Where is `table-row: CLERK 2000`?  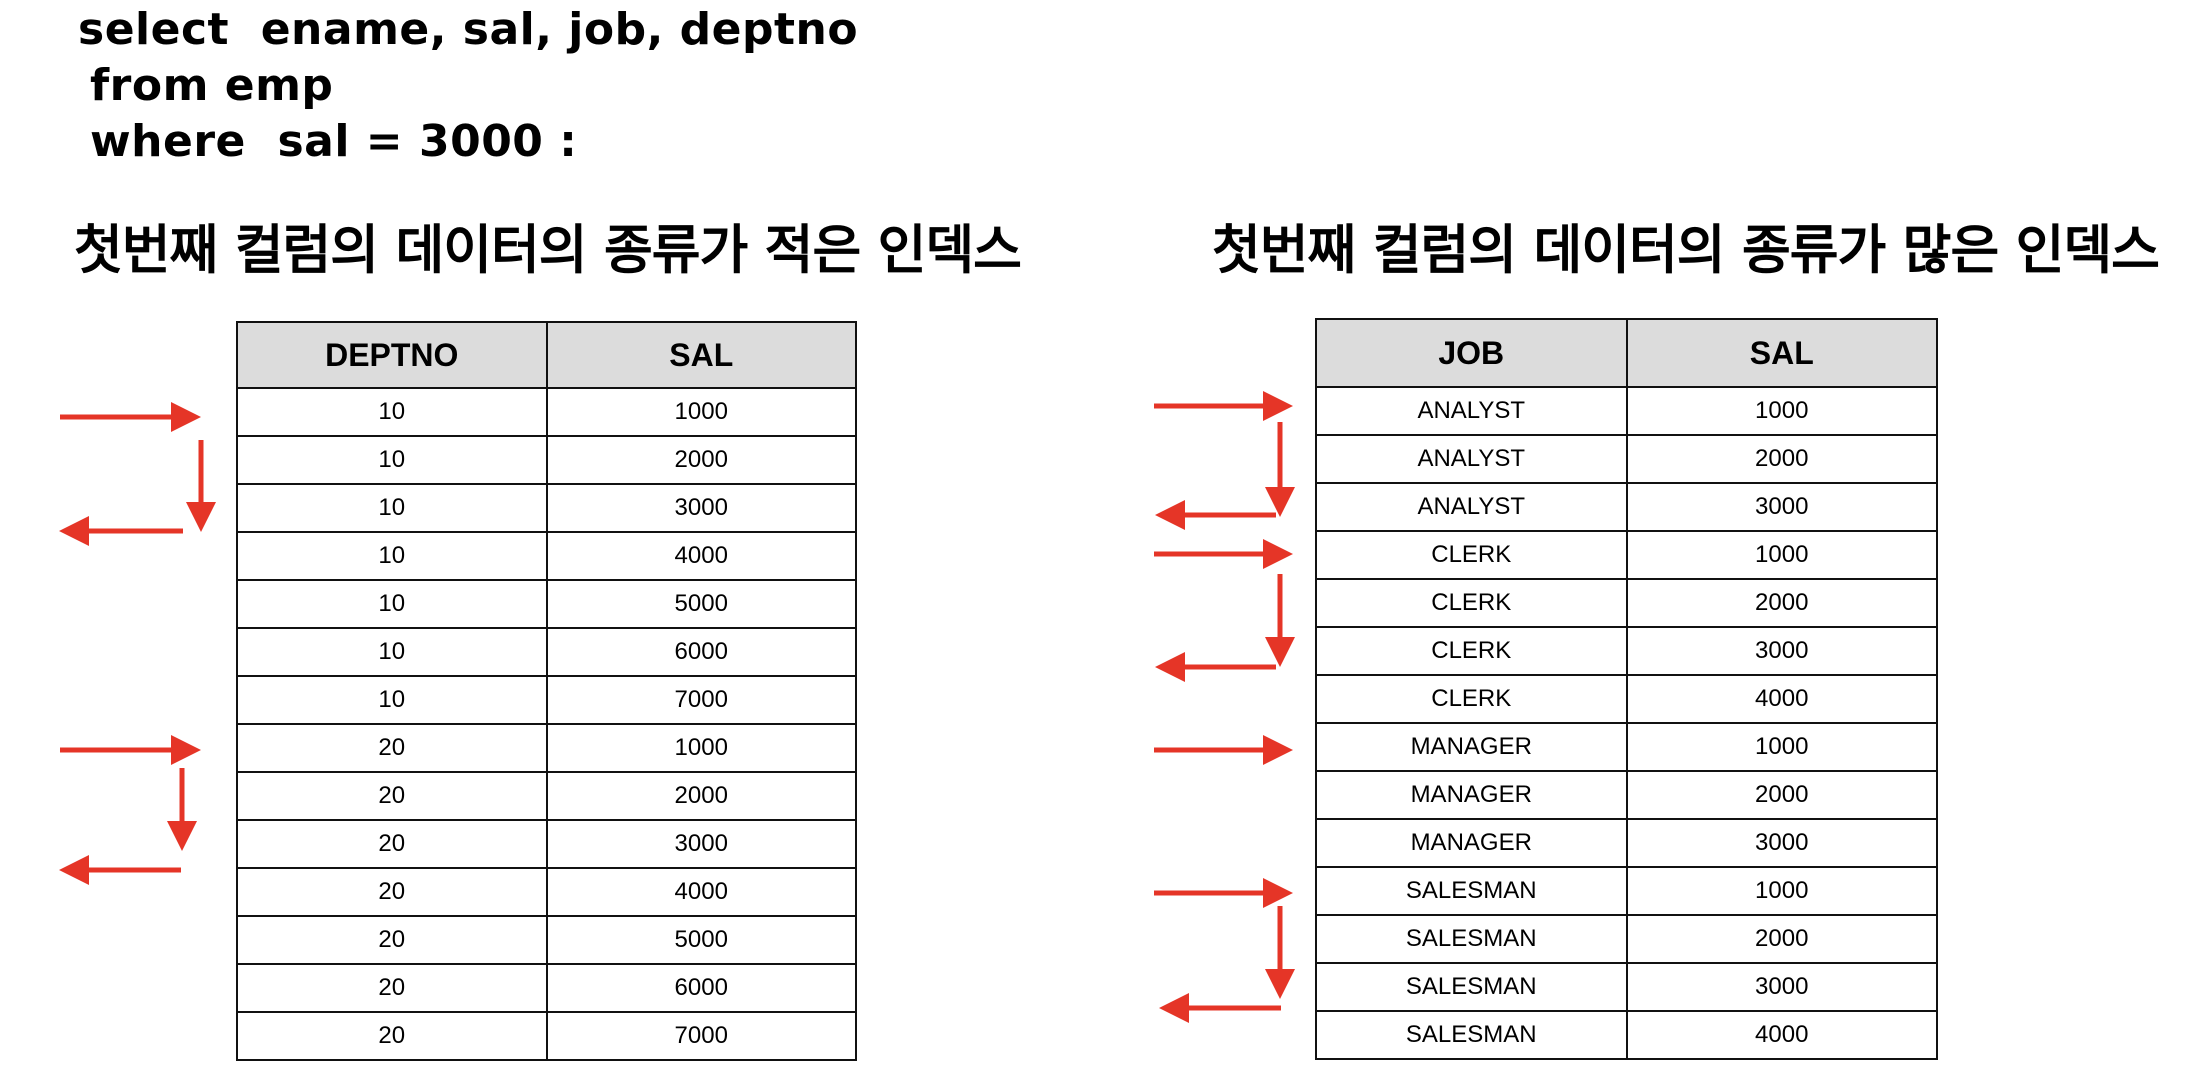
table-row: CLERK 2000 is located at coordinates (1626, 603).